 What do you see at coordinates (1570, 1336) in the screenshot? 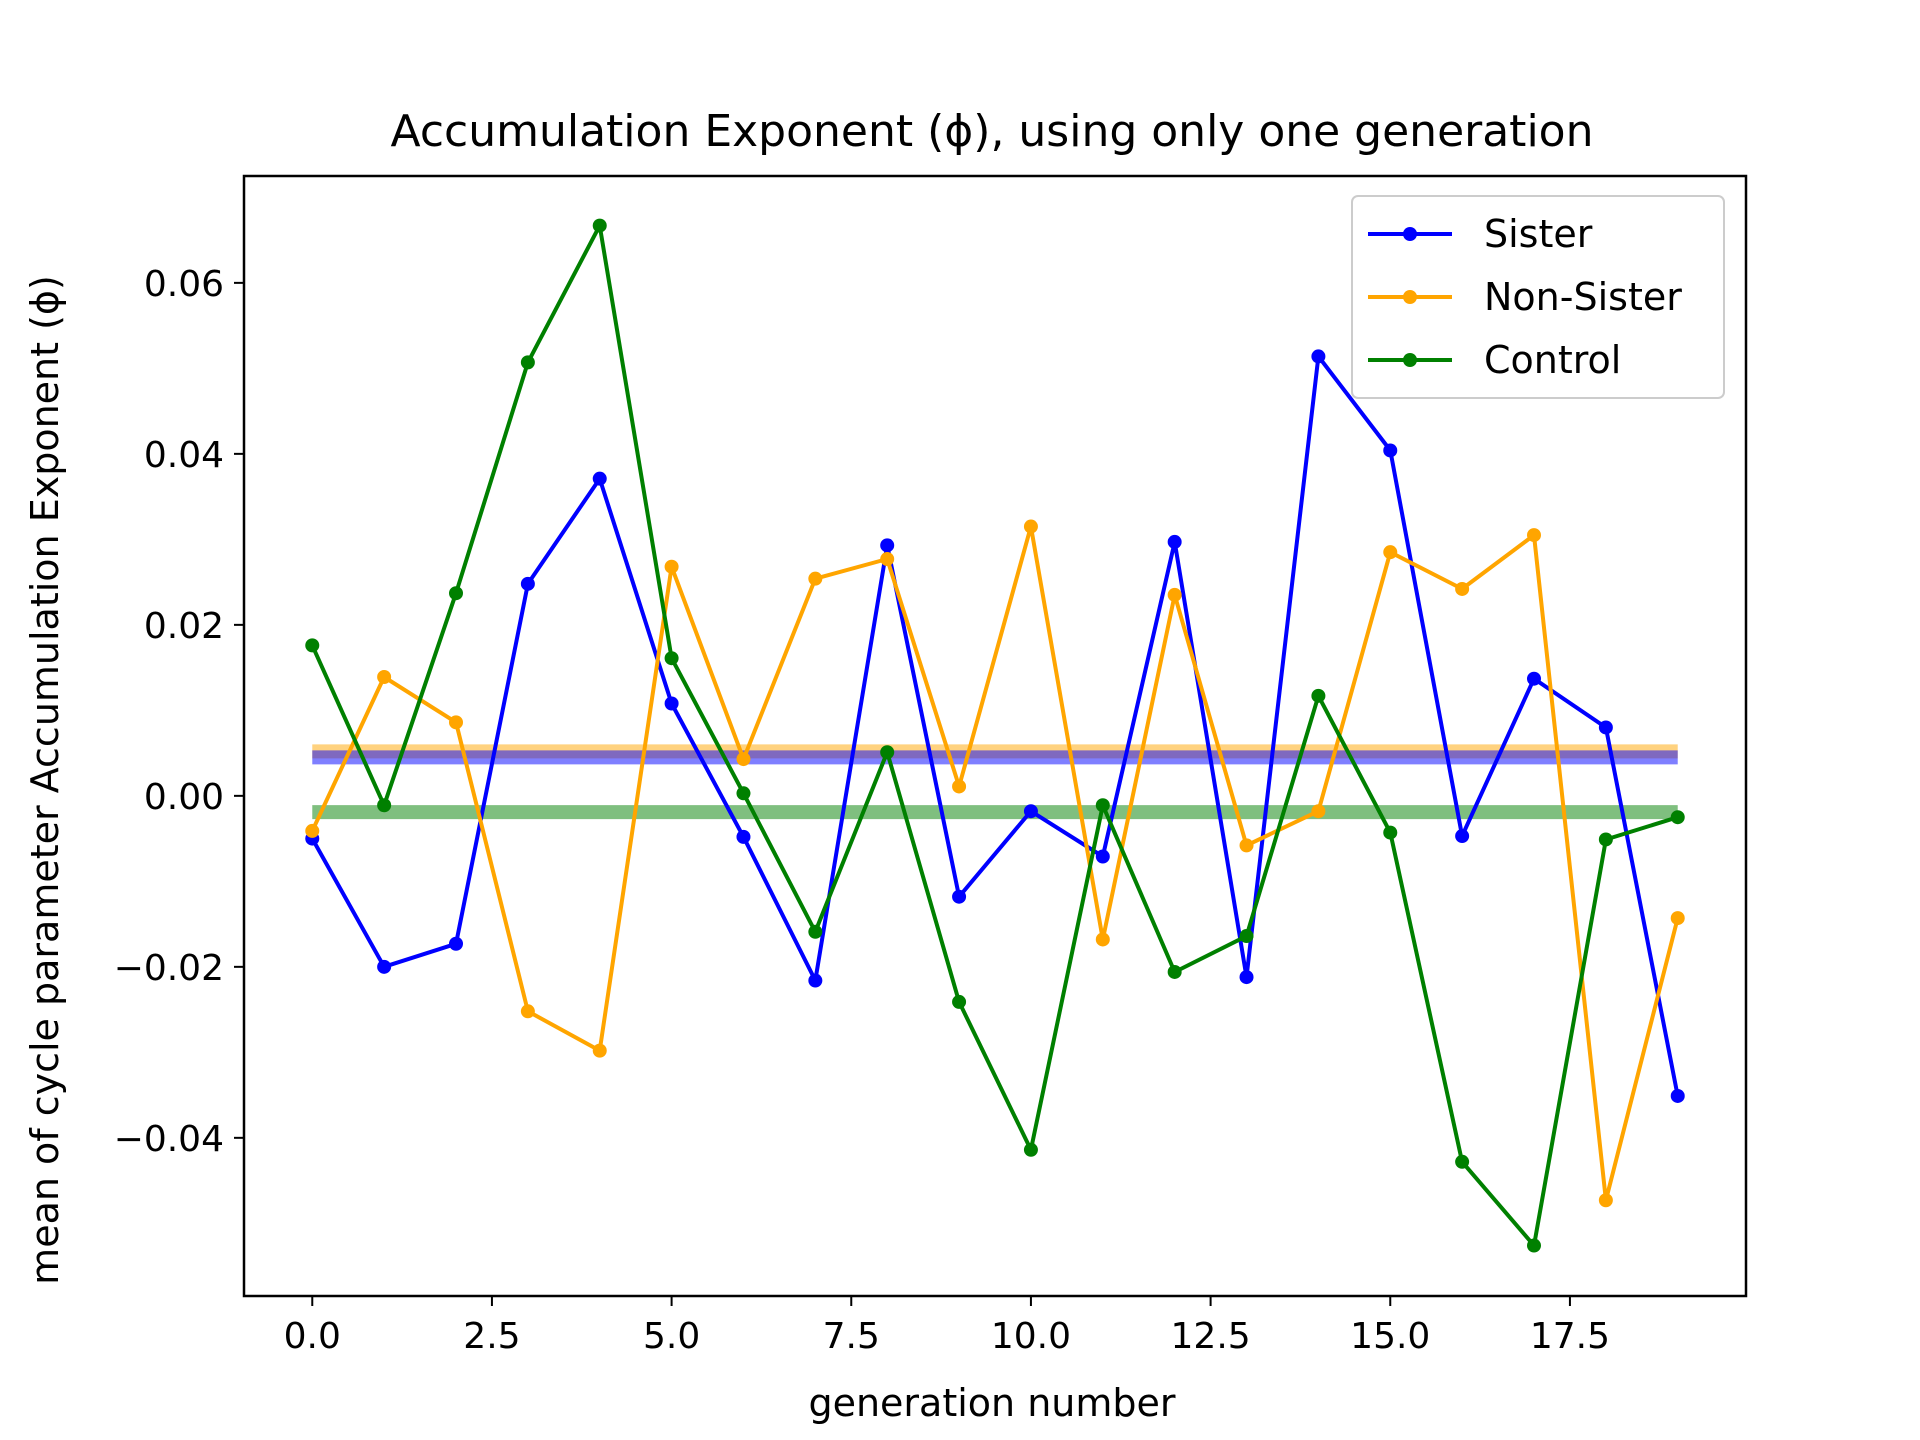
I see `x-tick-label: 17.5` at bounding box center [1570, 1336].